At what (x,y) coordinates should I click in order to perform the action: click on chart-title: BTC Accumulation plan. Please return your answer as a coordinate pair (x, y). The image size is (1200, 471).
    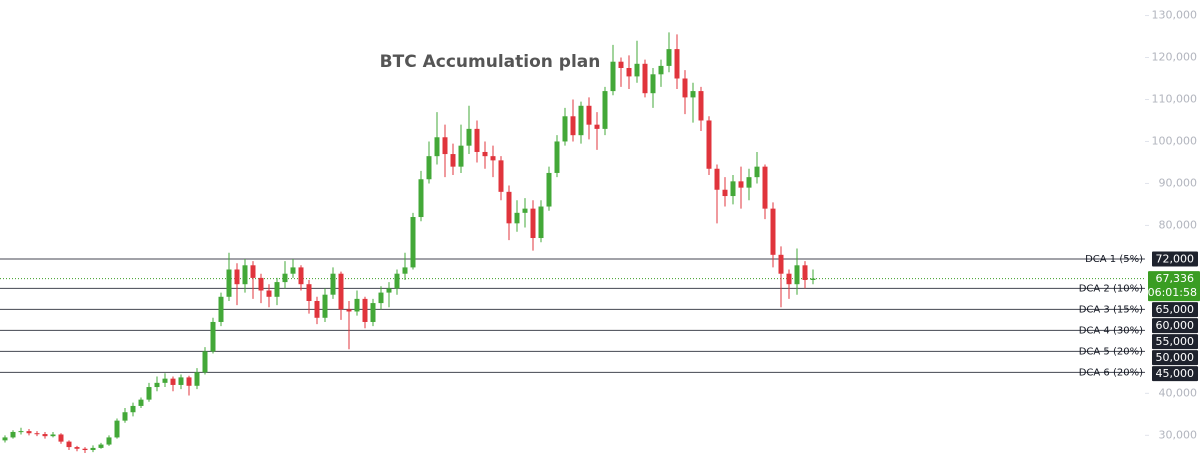
    Looking at the image, I should click on (490, 62).